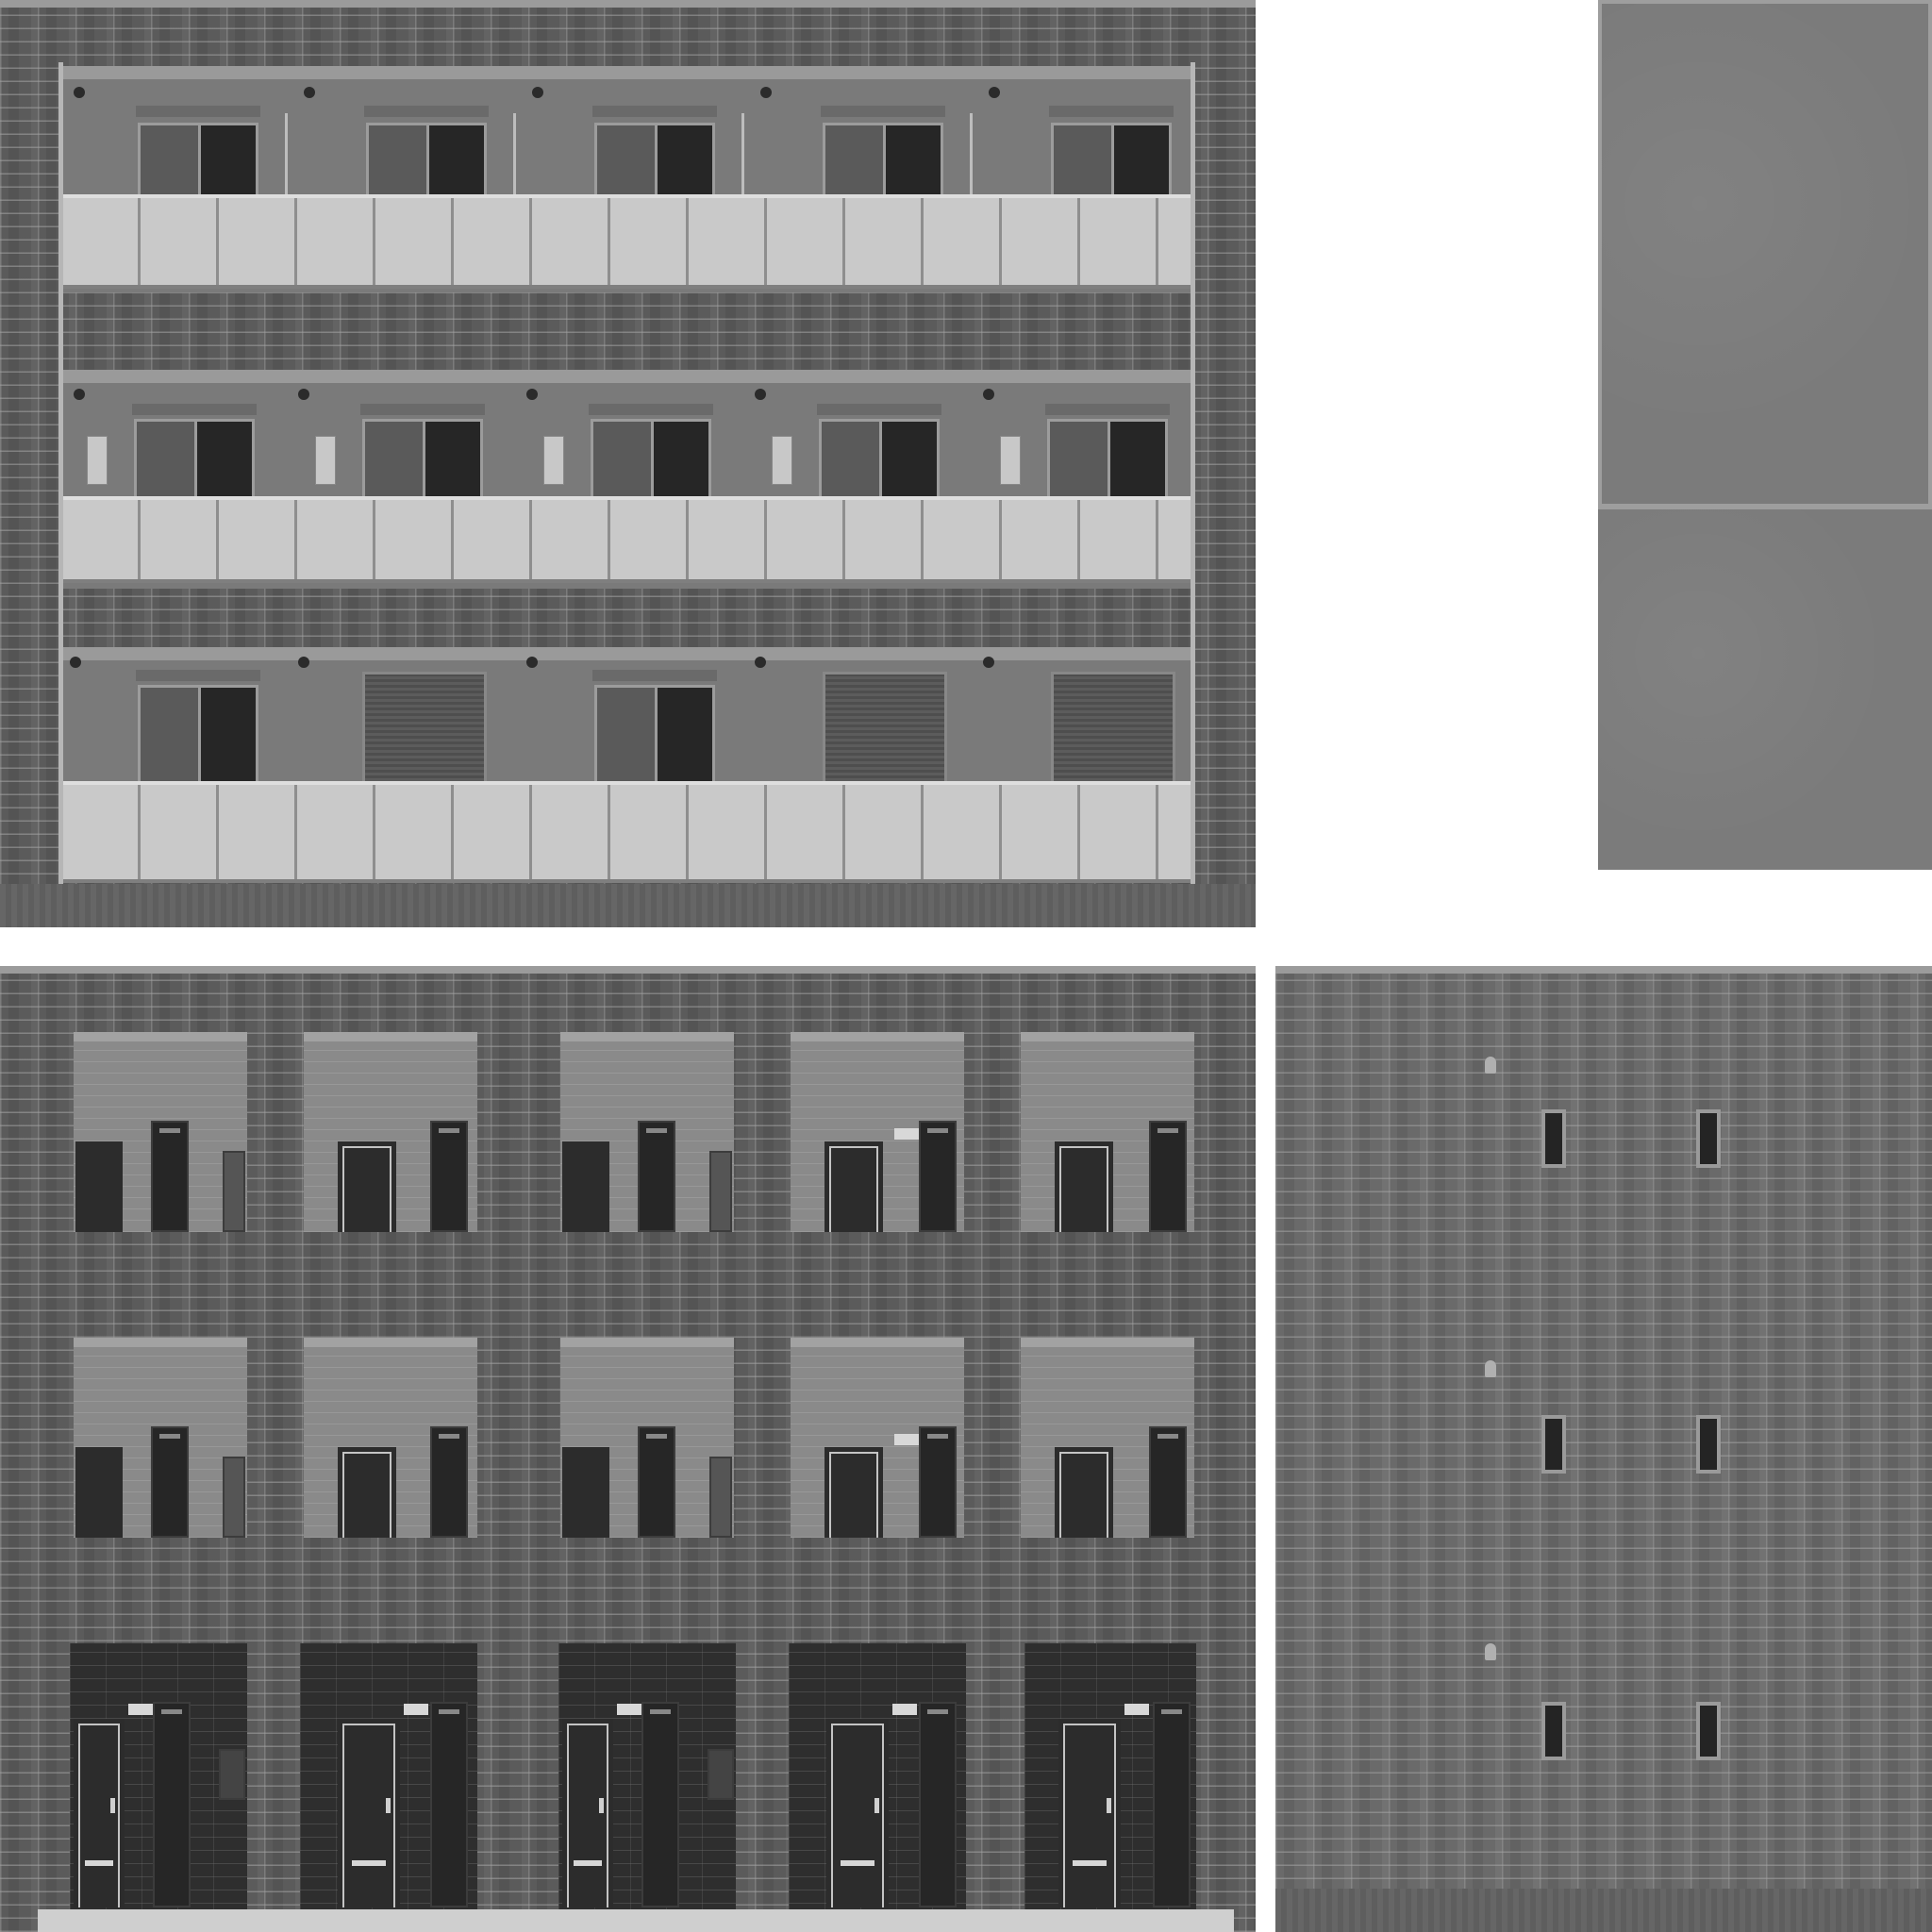 This screenshot has width=1932, height=1932. Describe the element at coordinates (1765, 254) in the screenshot. I see `roof-panel-upper` at that location.